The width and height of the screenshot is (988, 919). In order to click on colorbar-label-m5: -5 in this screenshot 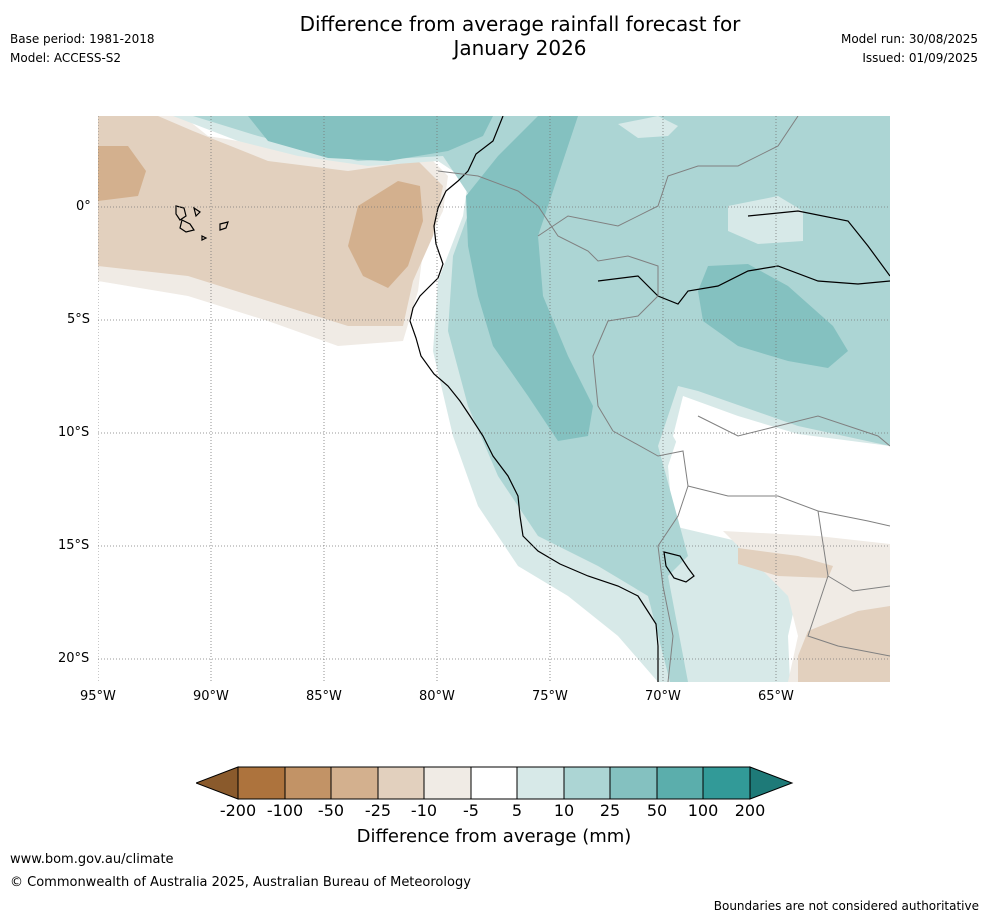, I will do `click(471, 810)`.